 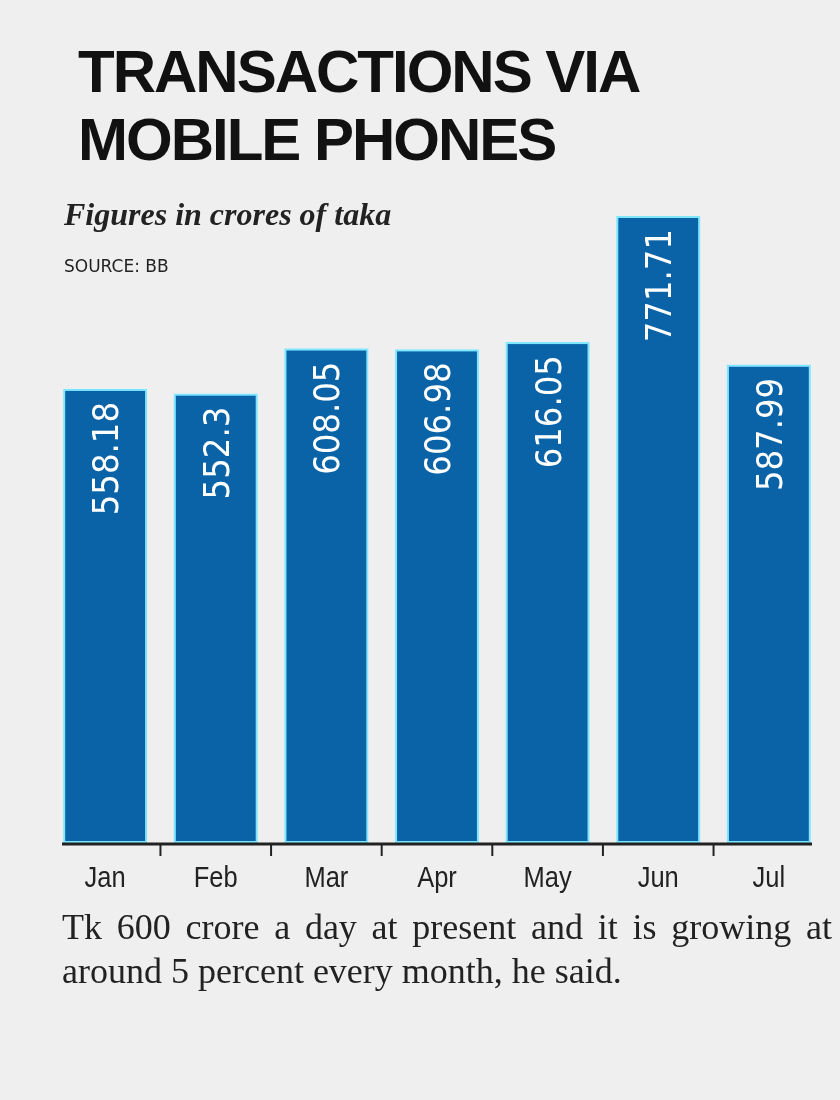 What do you see at coordinates (215, 877) in the screenshot?
I see `x-tick-label: Feb` at bounding box center [215, 877].